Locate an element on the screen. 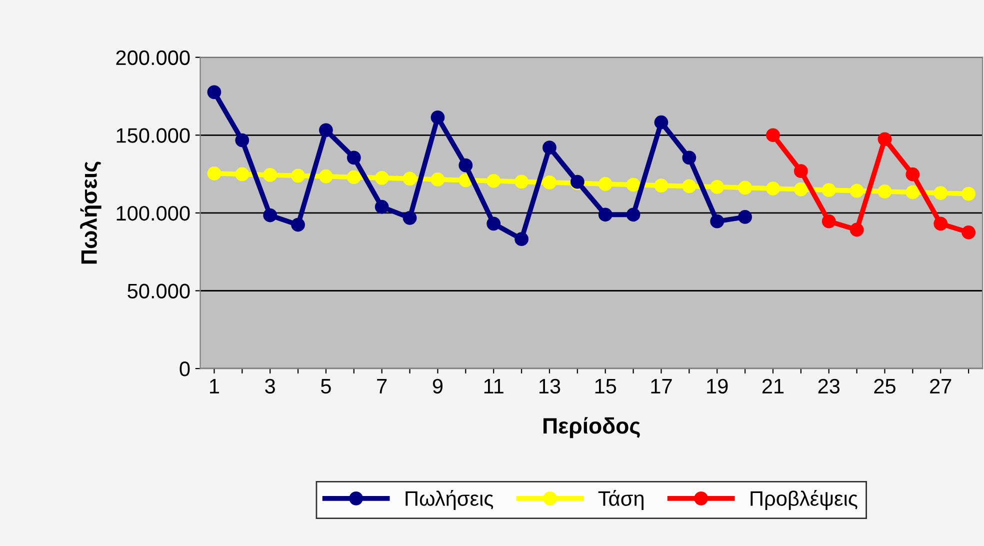 The height and width of the screenshot is (546, 984). x-tick-label: 23 is located at coordinates (829, 386).